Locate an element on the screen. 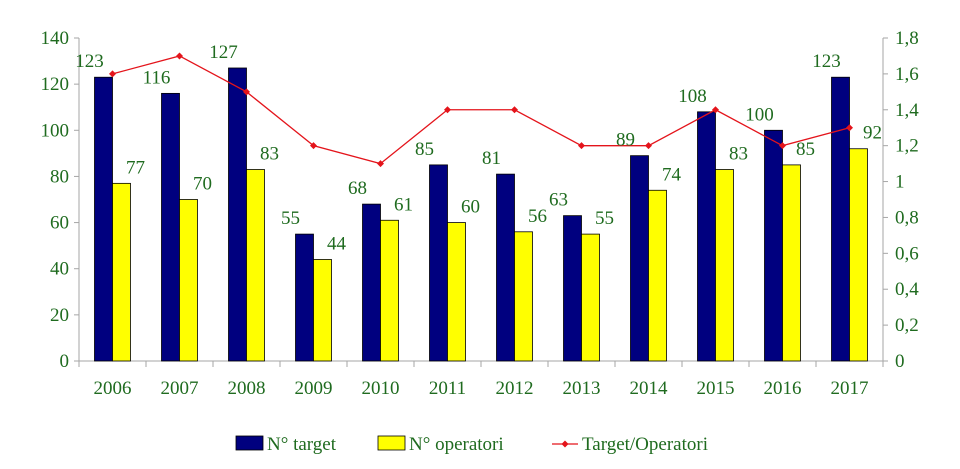 The height and width of the screenshot is (469, 960). legend-swatch-operatori is located at coordinates (391, 443).